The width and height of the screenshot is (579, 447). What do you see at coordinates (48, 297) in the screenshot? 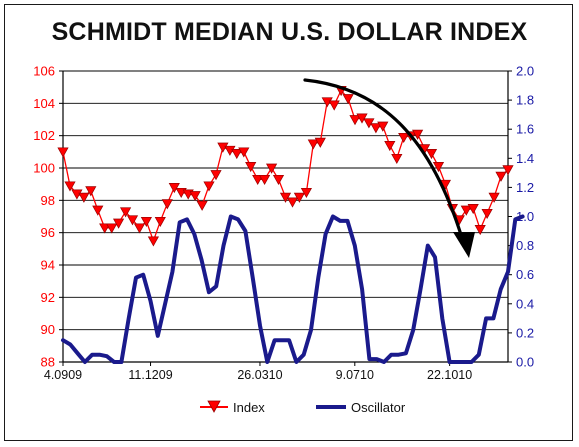
I see `y-left-tick-label: 92` at bounding box center [48, 297].